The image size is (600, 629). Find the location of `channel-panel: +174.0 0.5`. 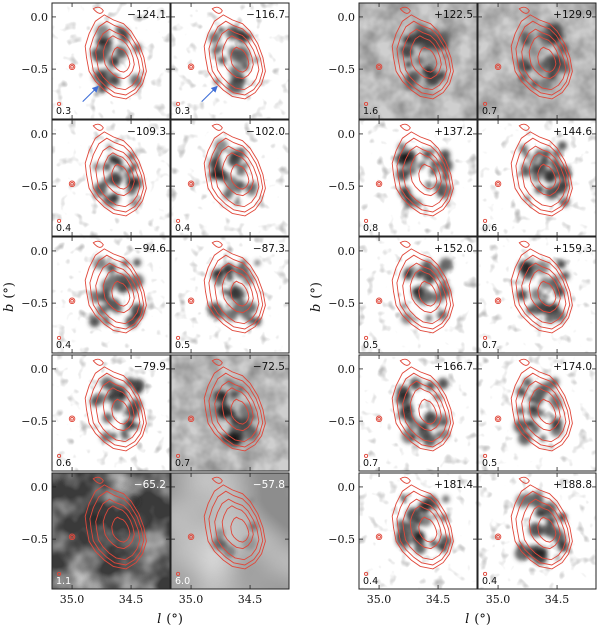

channel-panel: +174.0 0.5 is located at coordinates (537, 413).